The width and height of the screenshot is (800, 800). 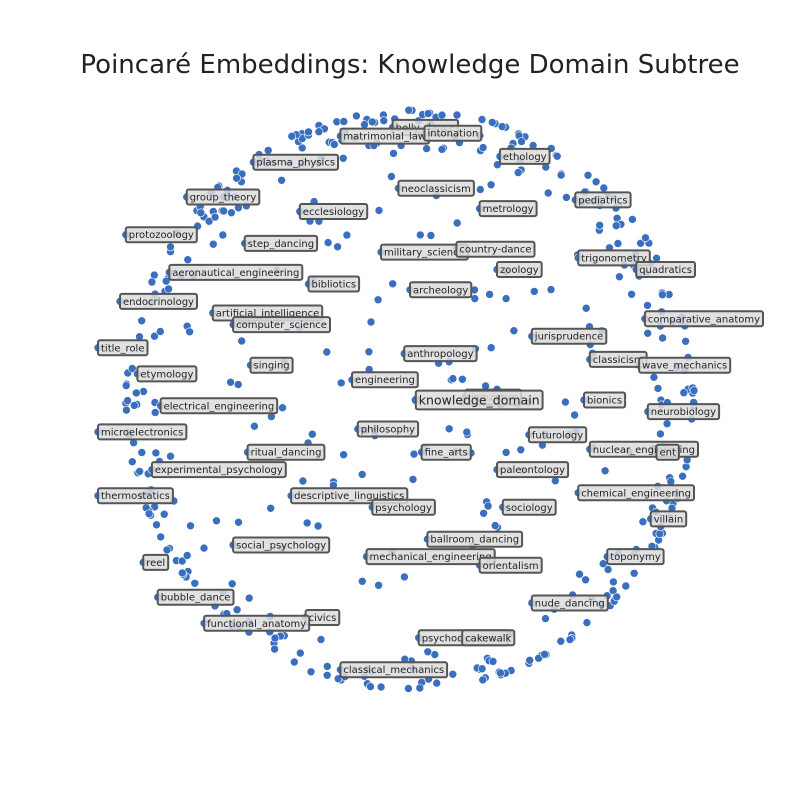 I want to click on point-label: bionics, so click(x=605, y=400).